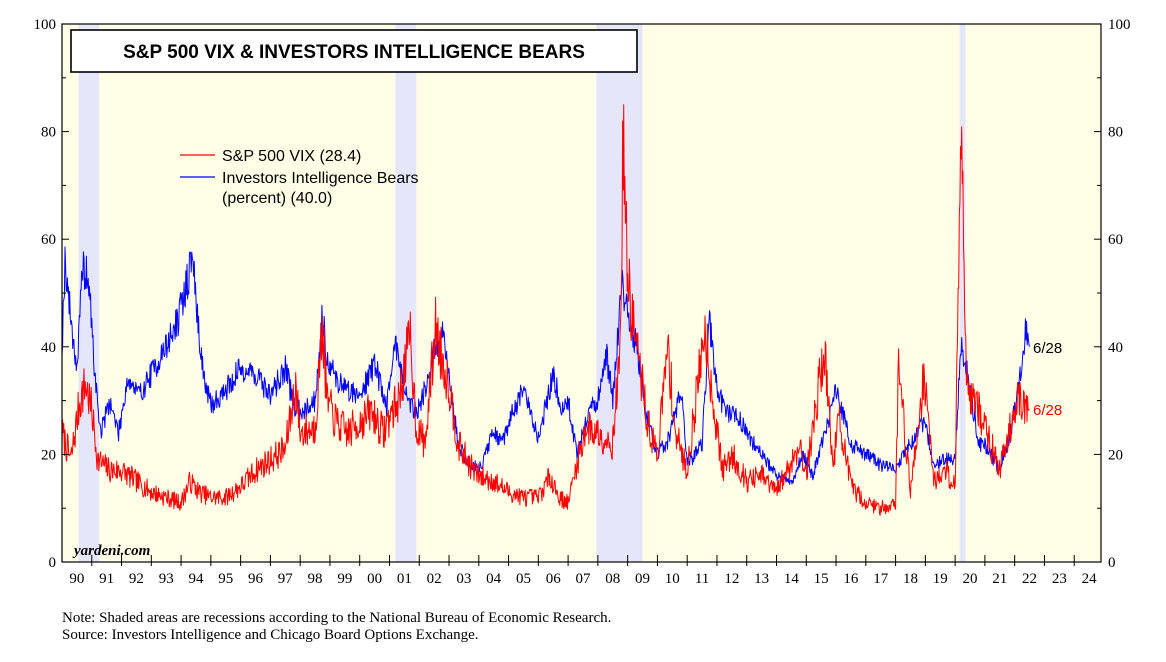 The image size is (1166, 662). What do you see at coordinates (554, 579) in the screenshot?
I see `x-tick-label: 06` at bounding box center [554, 579].